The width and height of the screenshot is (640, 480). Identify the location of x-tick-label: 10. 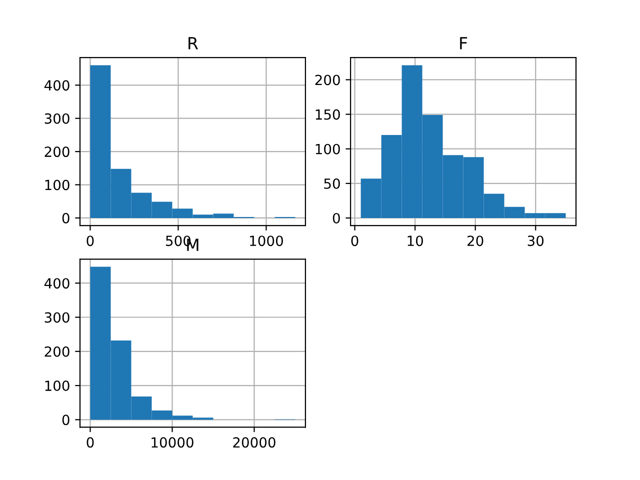
(415, 241).